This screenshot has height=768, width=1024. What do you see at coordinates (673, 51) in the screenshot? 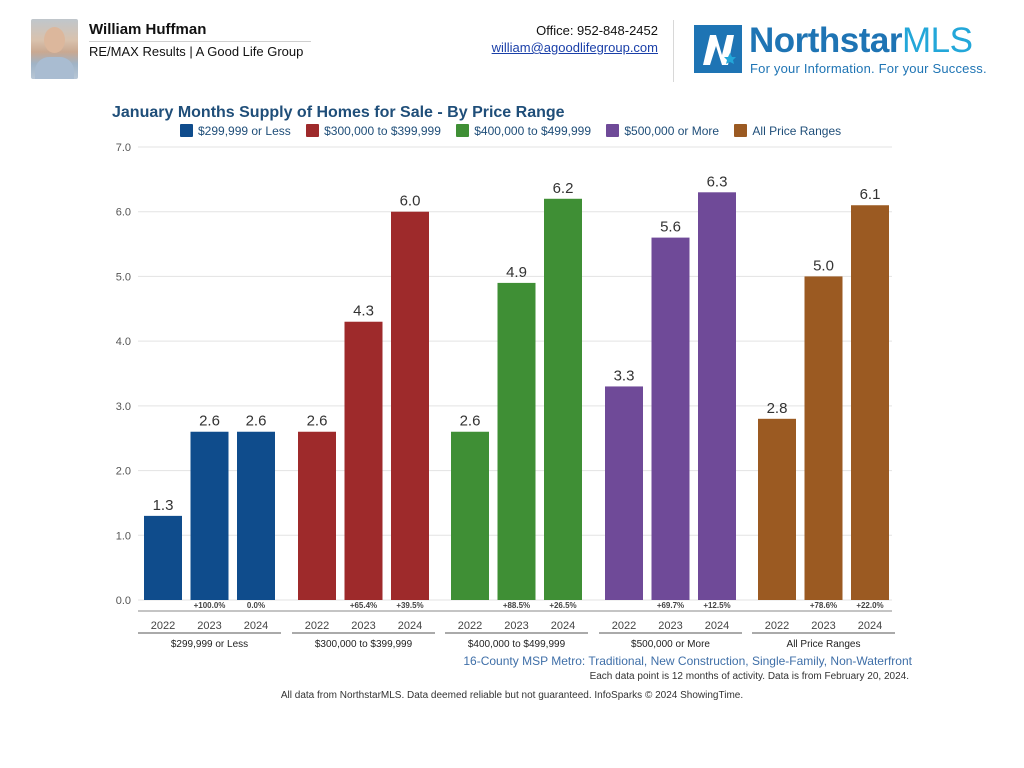
I see `header-divider` at bounding box center [673, 51].